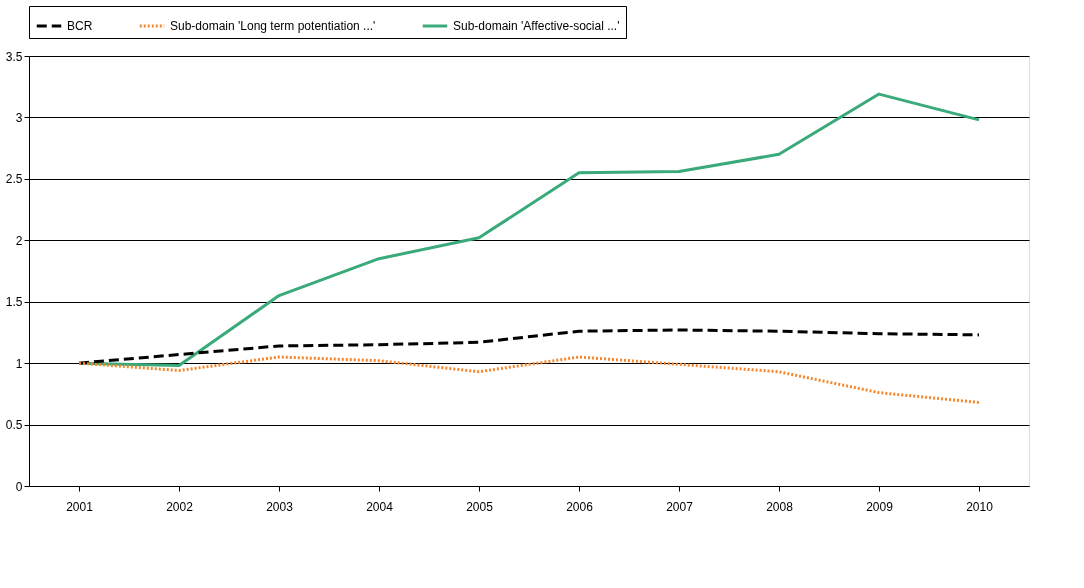 This screenshot has height=588, width=1084. Describe the element at coordinates (180, 506) in the screenshot. I see `x-tick-label: 2002` at that location.